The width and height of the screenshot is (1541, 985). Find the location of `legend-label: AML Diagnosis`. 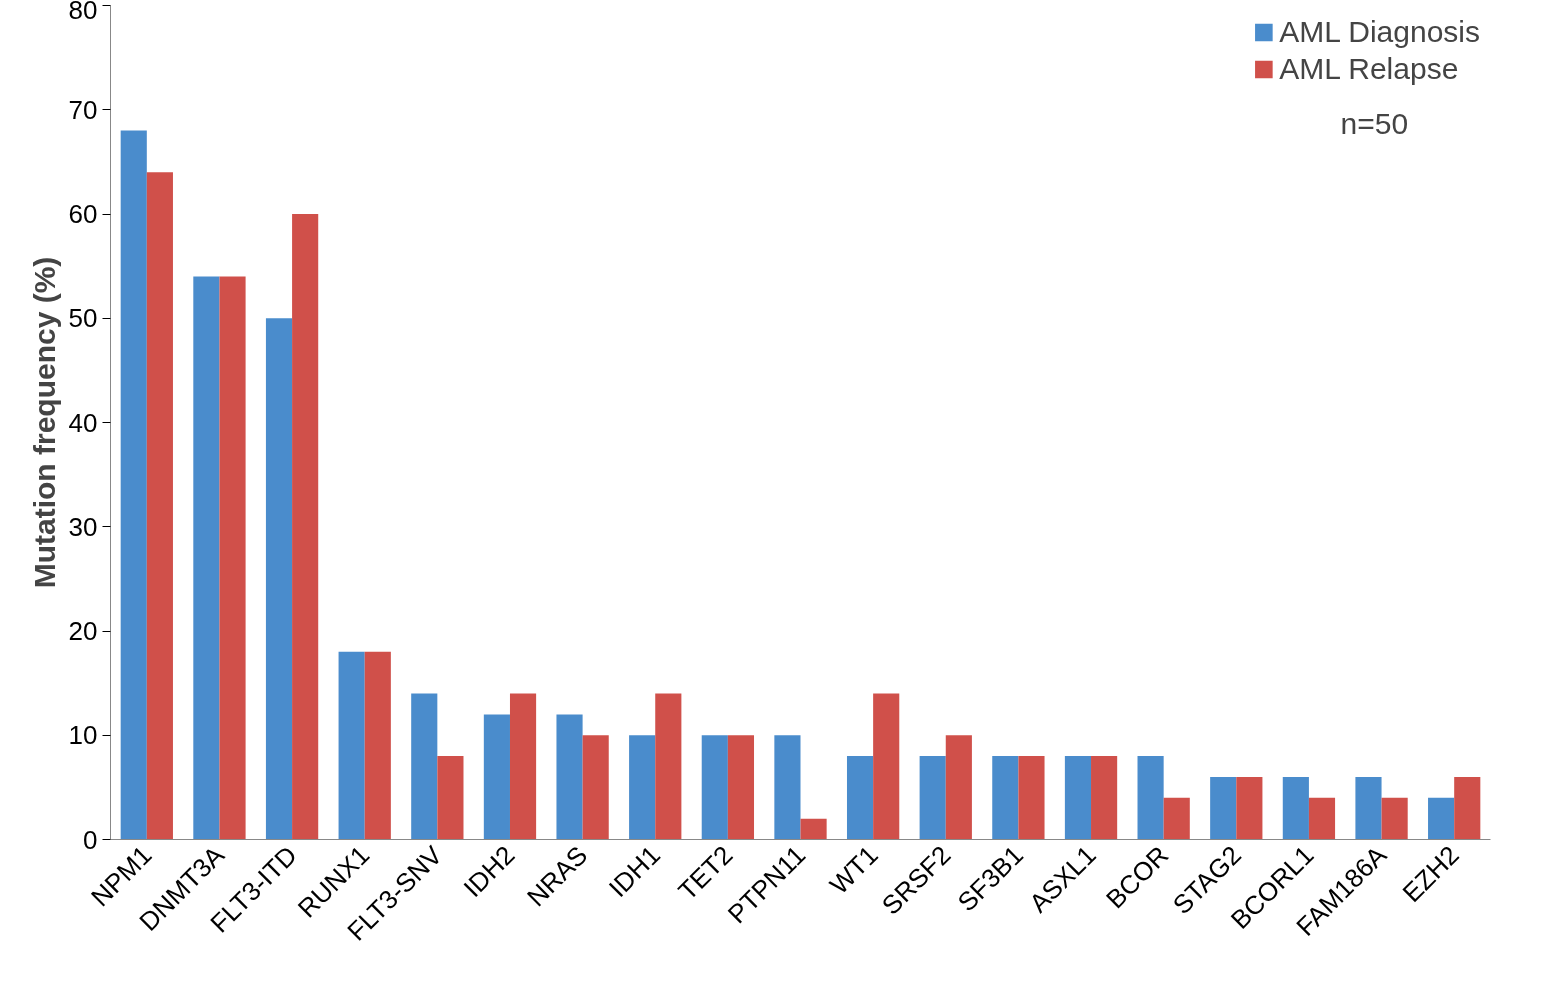

legend-label: AML Diagnosis is located at coordinates (1379, 32).